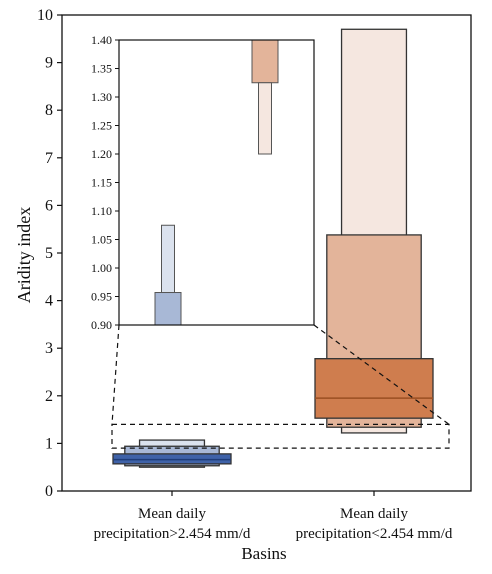 The height and width of the screenshot is (574, 492). I want to click on inset-y-tick-label: 1.35, so click(101, 69).